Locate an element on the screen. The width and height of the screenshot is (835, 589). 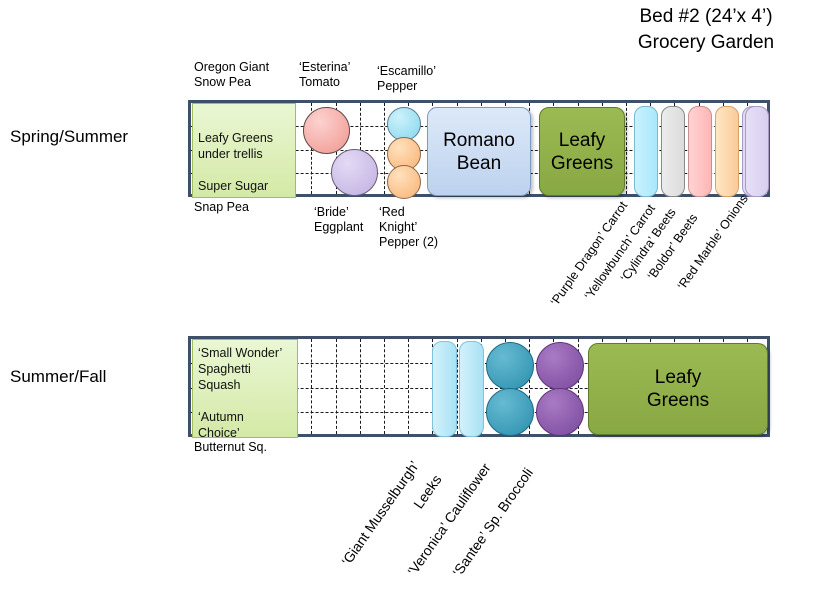
page-title: Bed #2 (24’x 4’) Grocery Garden is located at coordinates (706, 30).